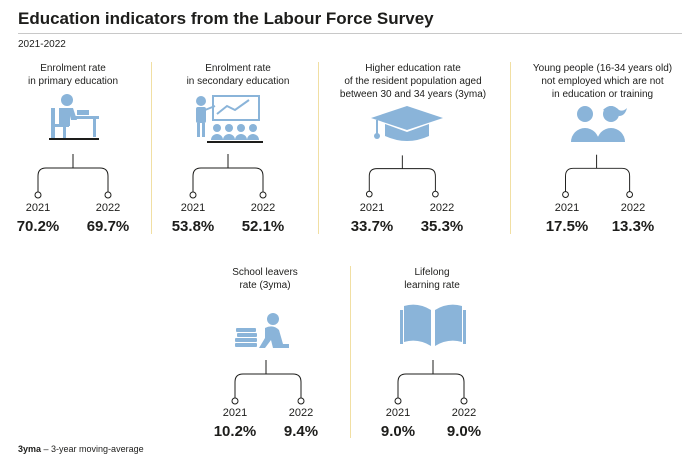 The image size is (700, 461). Describe the element at coordinates (265, 279) in the screenshot. I see `indicator-label: School leavers rate (3yma)` at that location.